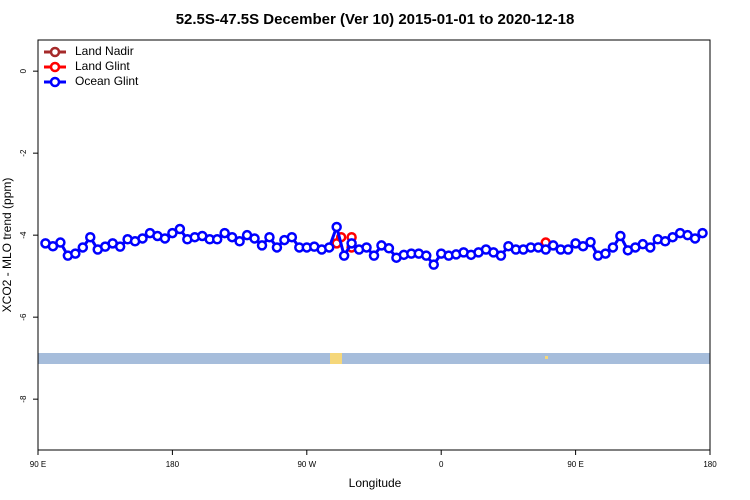 This screenshot has width=750, height=500. Describe the element at coordinates (102, 66) in the screenshot. I see `legend-label: Land Glint` at that location.